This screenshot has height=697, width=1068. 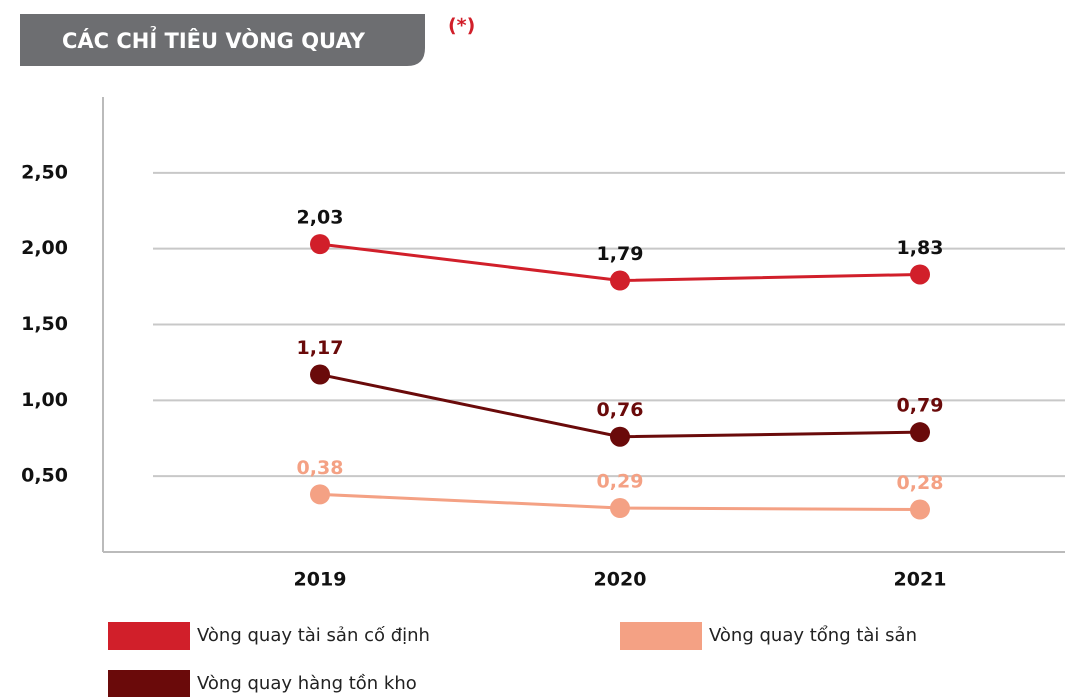 I want to click on value-label: 2,03, so click(x=320, y=218).